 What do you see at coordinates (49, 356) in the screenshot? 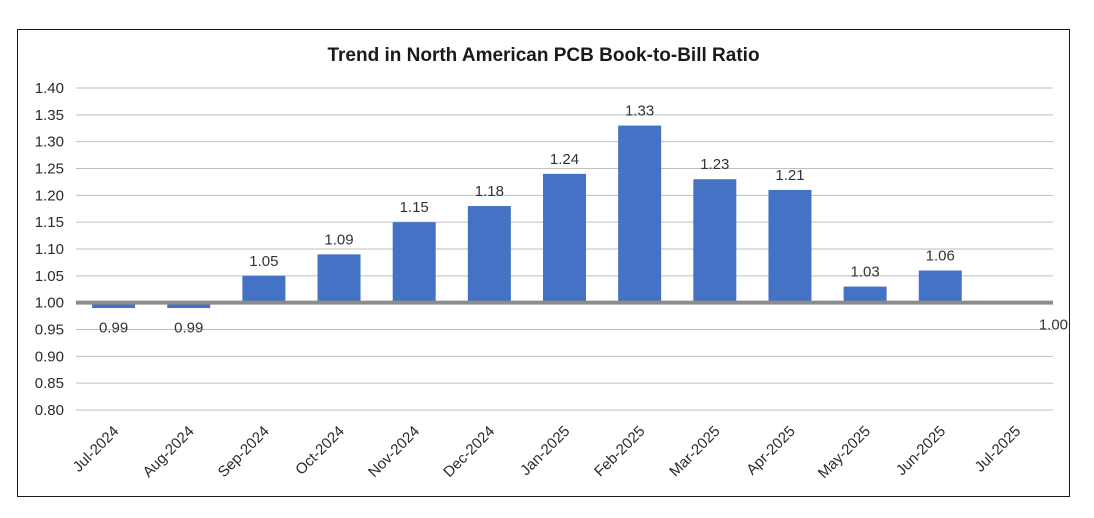
I see `y-tick-label: 0.90` at bounding box center [49, 356].